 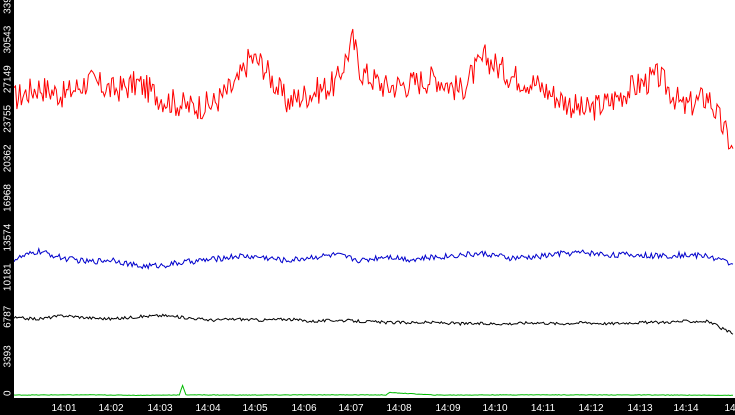 What do you see at coordinates (685, 408) in the screenshot?
I see `x-tick-label: 14:14` at bounding box center [685, 408].